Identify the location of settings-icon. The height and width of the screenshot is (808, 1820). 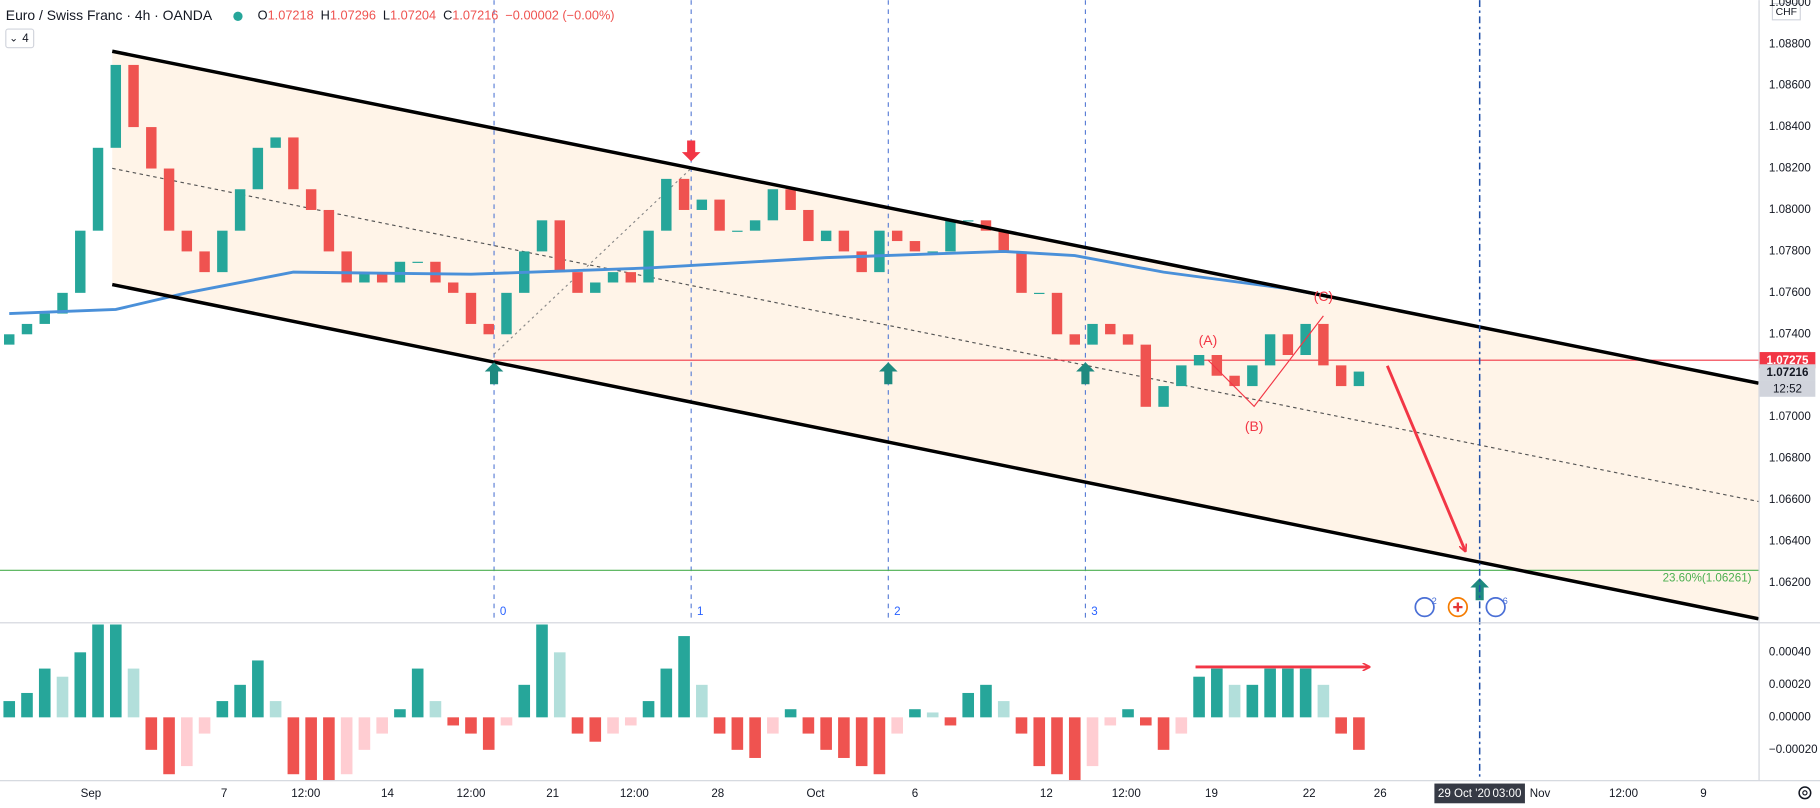
(1805, 793).